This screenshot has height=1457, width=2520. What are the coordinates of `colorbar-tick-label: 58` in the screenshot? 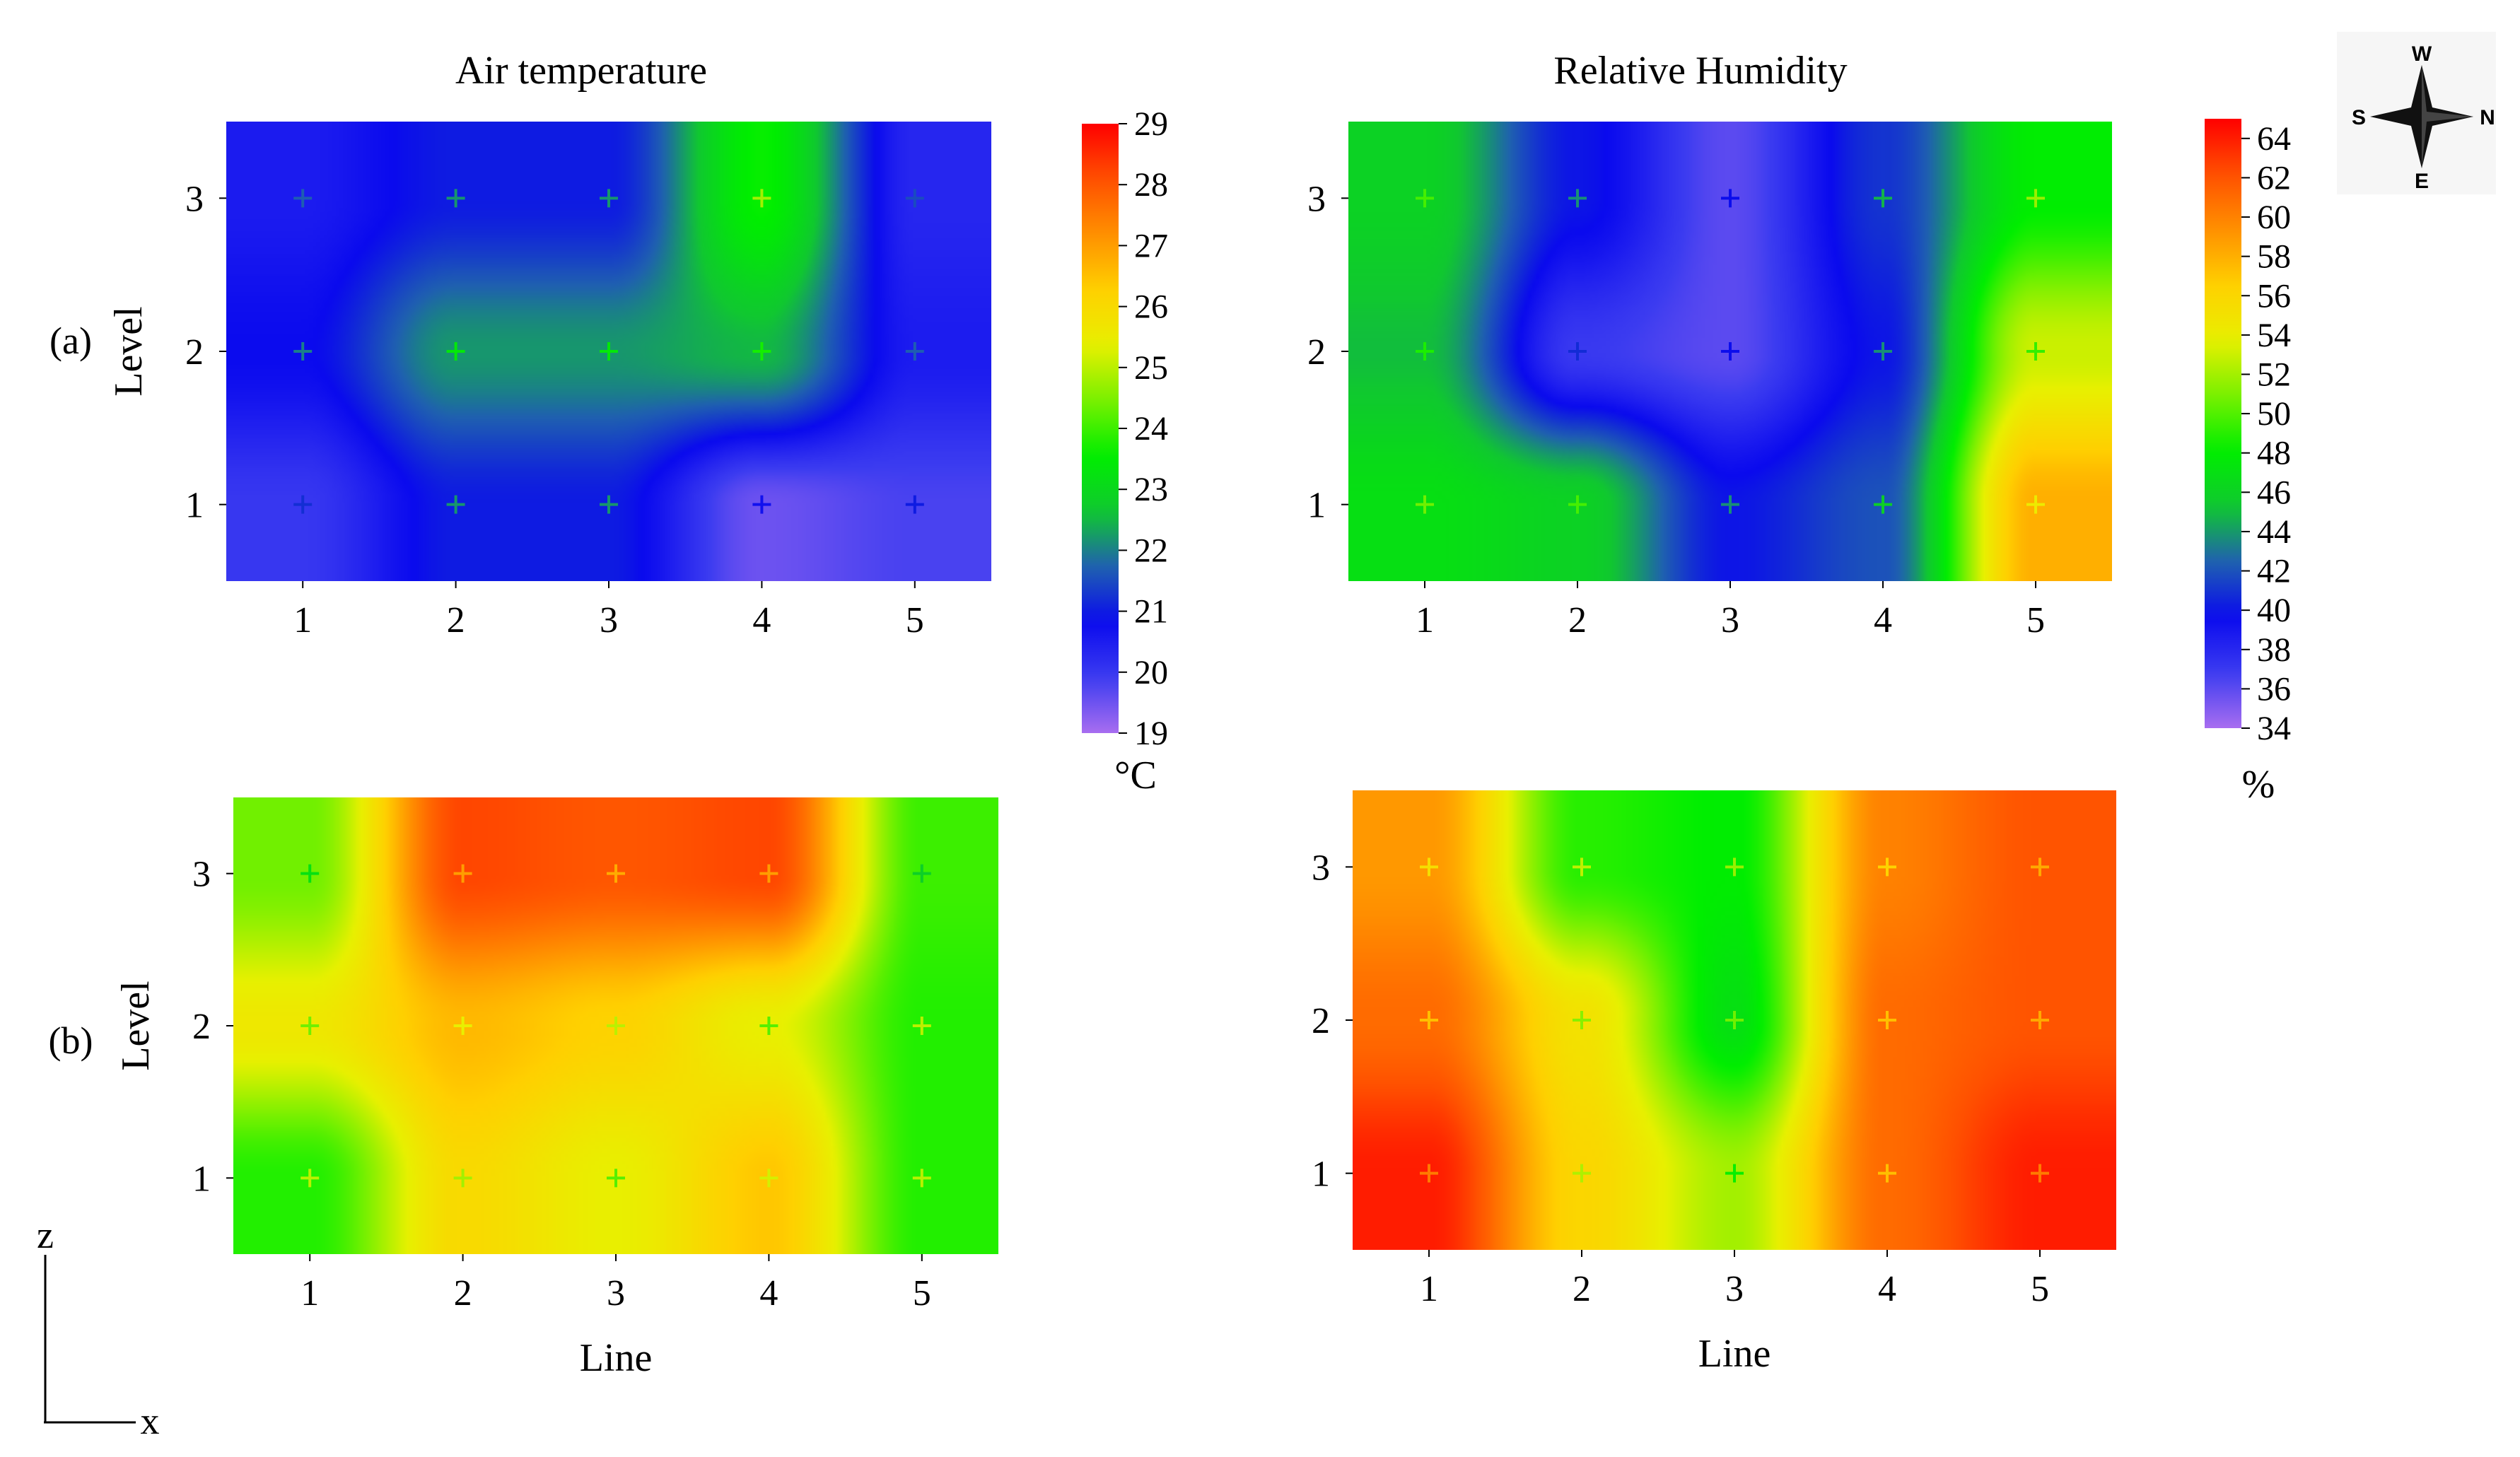 It's located at (2274, 257).